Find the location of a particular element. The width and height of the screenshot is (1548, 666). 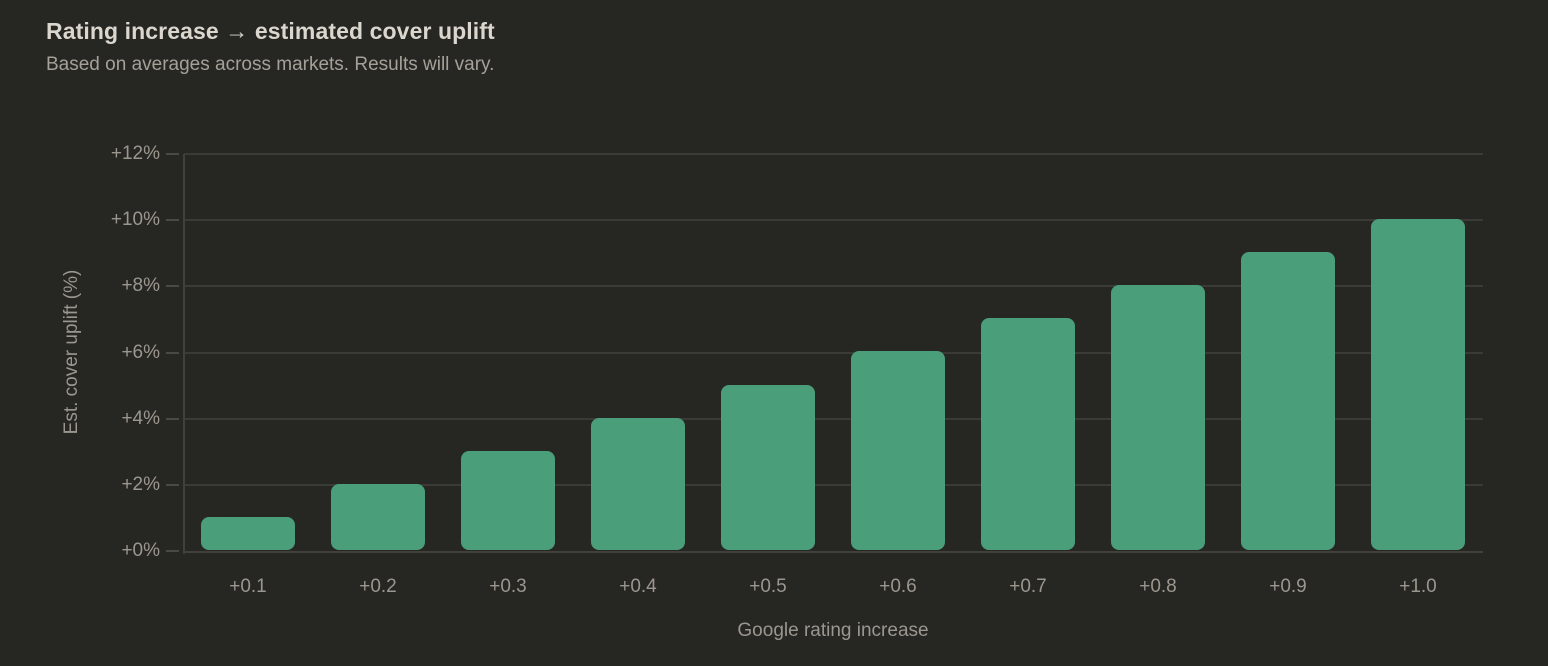

x-axis-title: Google rating increase is located at coordinates (833, 630).